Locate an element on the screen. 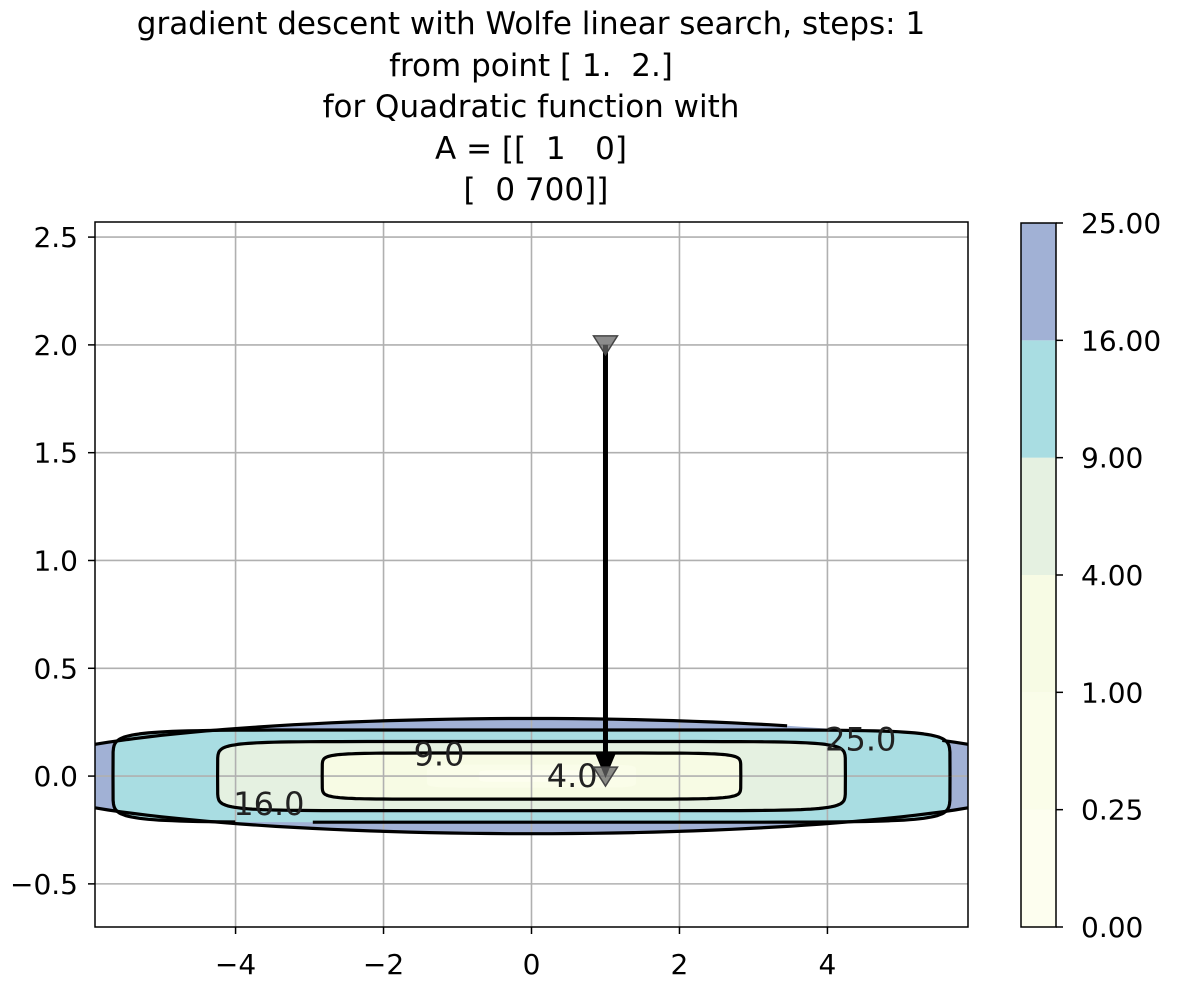 This screenshot has width=1183, height=982. y-tick-label-1: 1.0 is located at coordinates (55, 560).